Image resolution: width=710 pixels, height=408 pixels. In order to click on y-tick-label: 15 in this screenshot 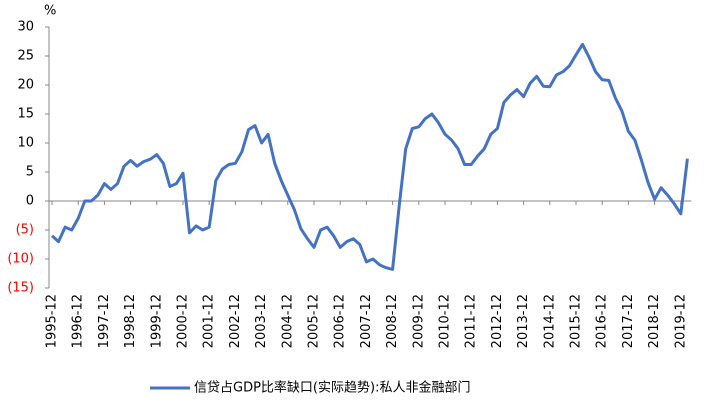, I will do `click(25, 114)`.